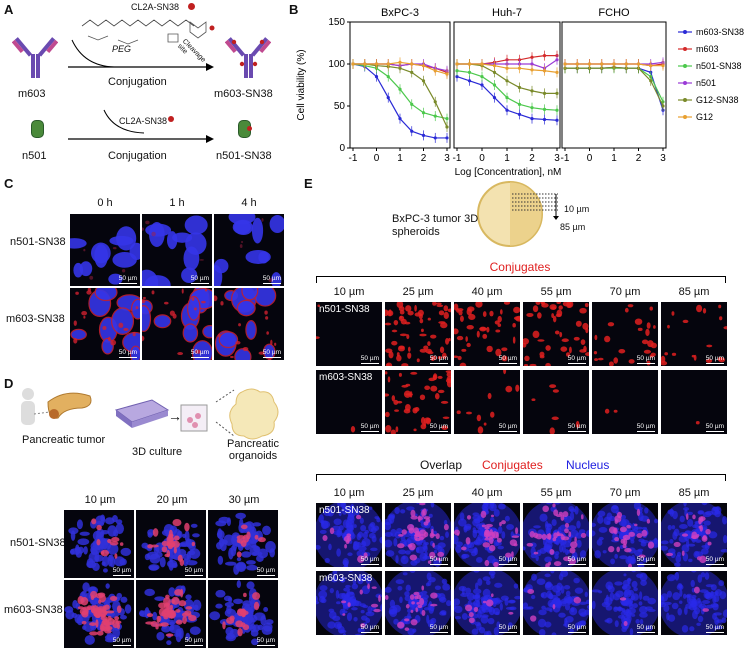  What do you see at coordinates (520, 267) in the screenshot?
I see `conjugates-title: Conjugates` at bounding box center [520, 267].